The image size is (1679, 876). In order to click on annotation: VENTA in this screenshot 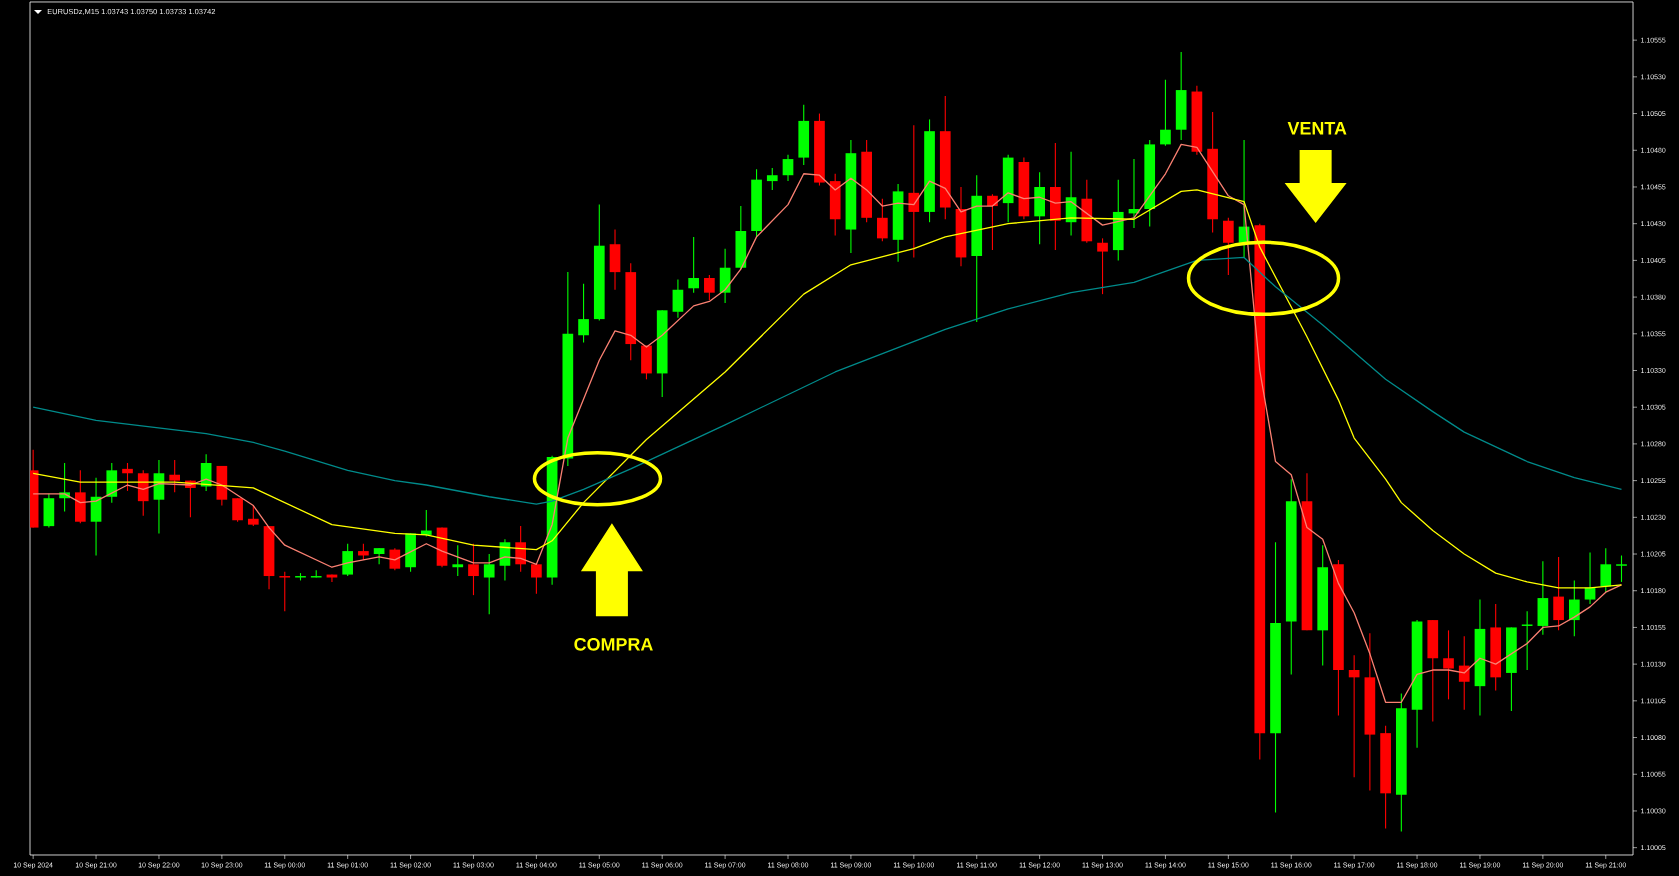, I will do `click(1317, 128)`.